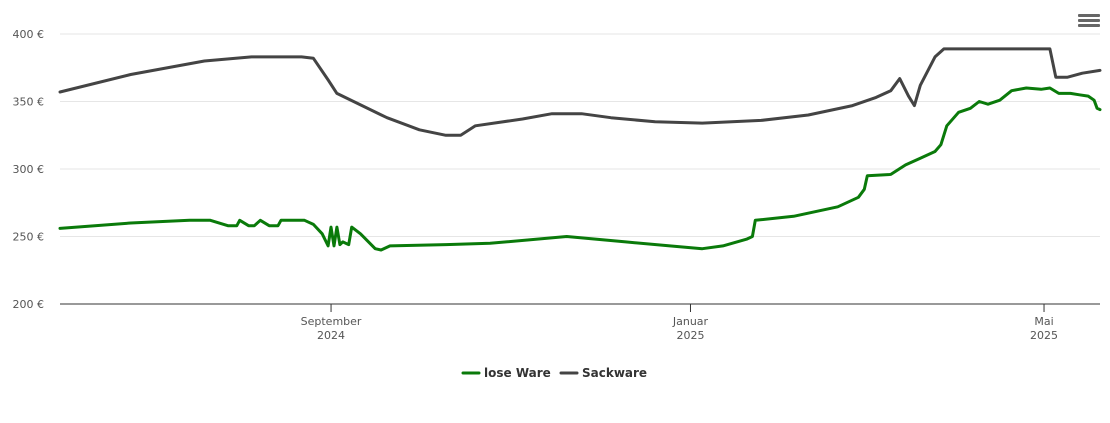  Describe the element at coordinates (614, 373) in the screenshot. I see `legend-label: Sackware` at that location.